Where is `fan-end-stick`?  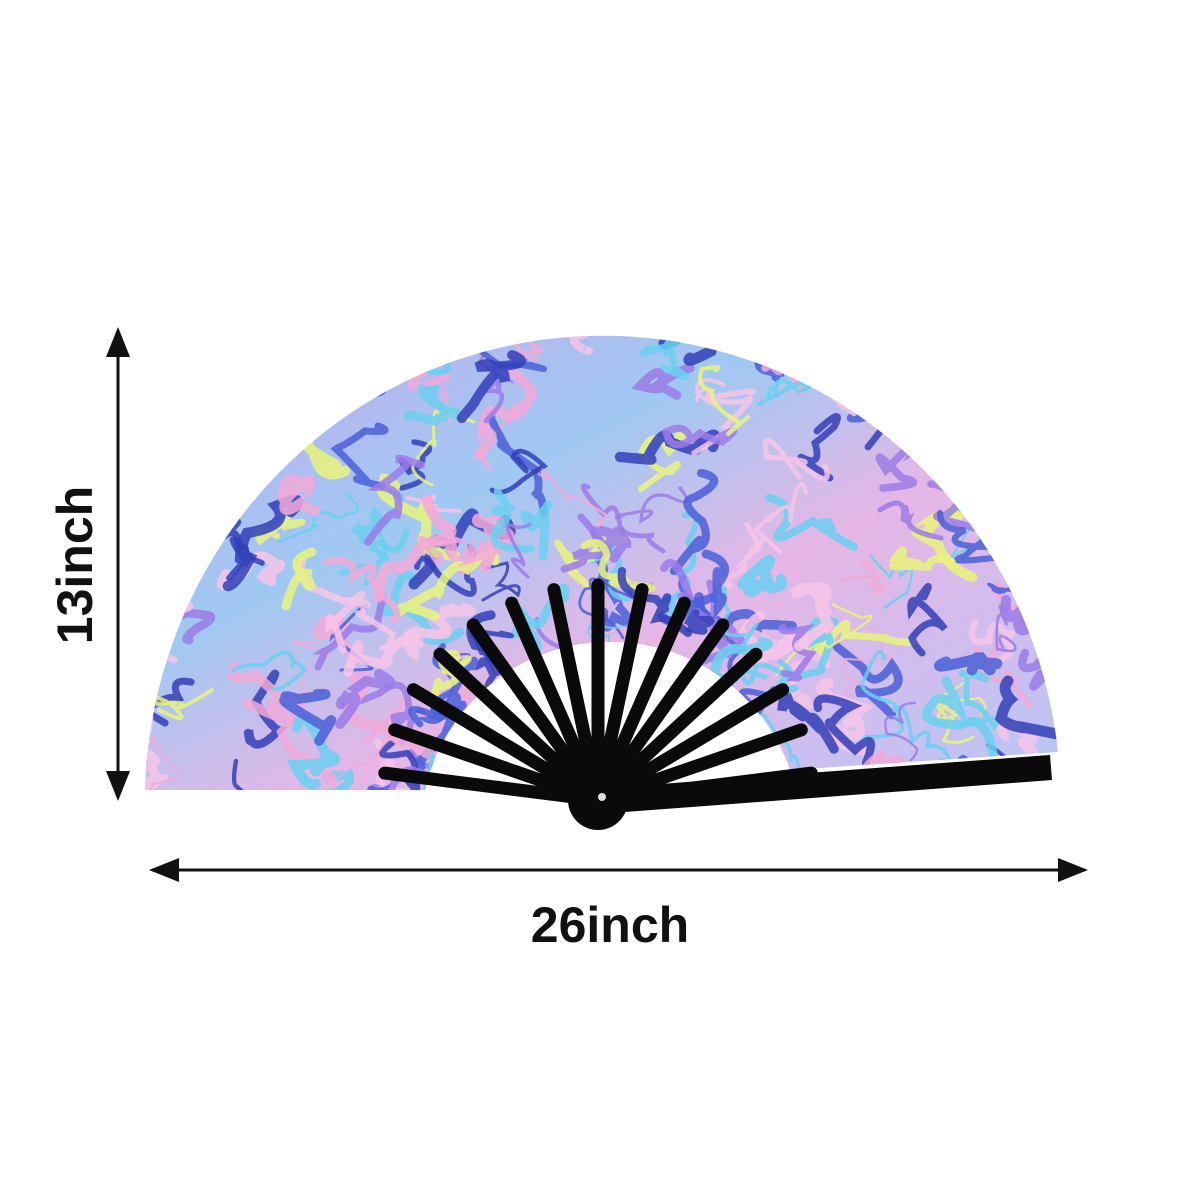 fan-end-stick is located at coordinates (816, 785).